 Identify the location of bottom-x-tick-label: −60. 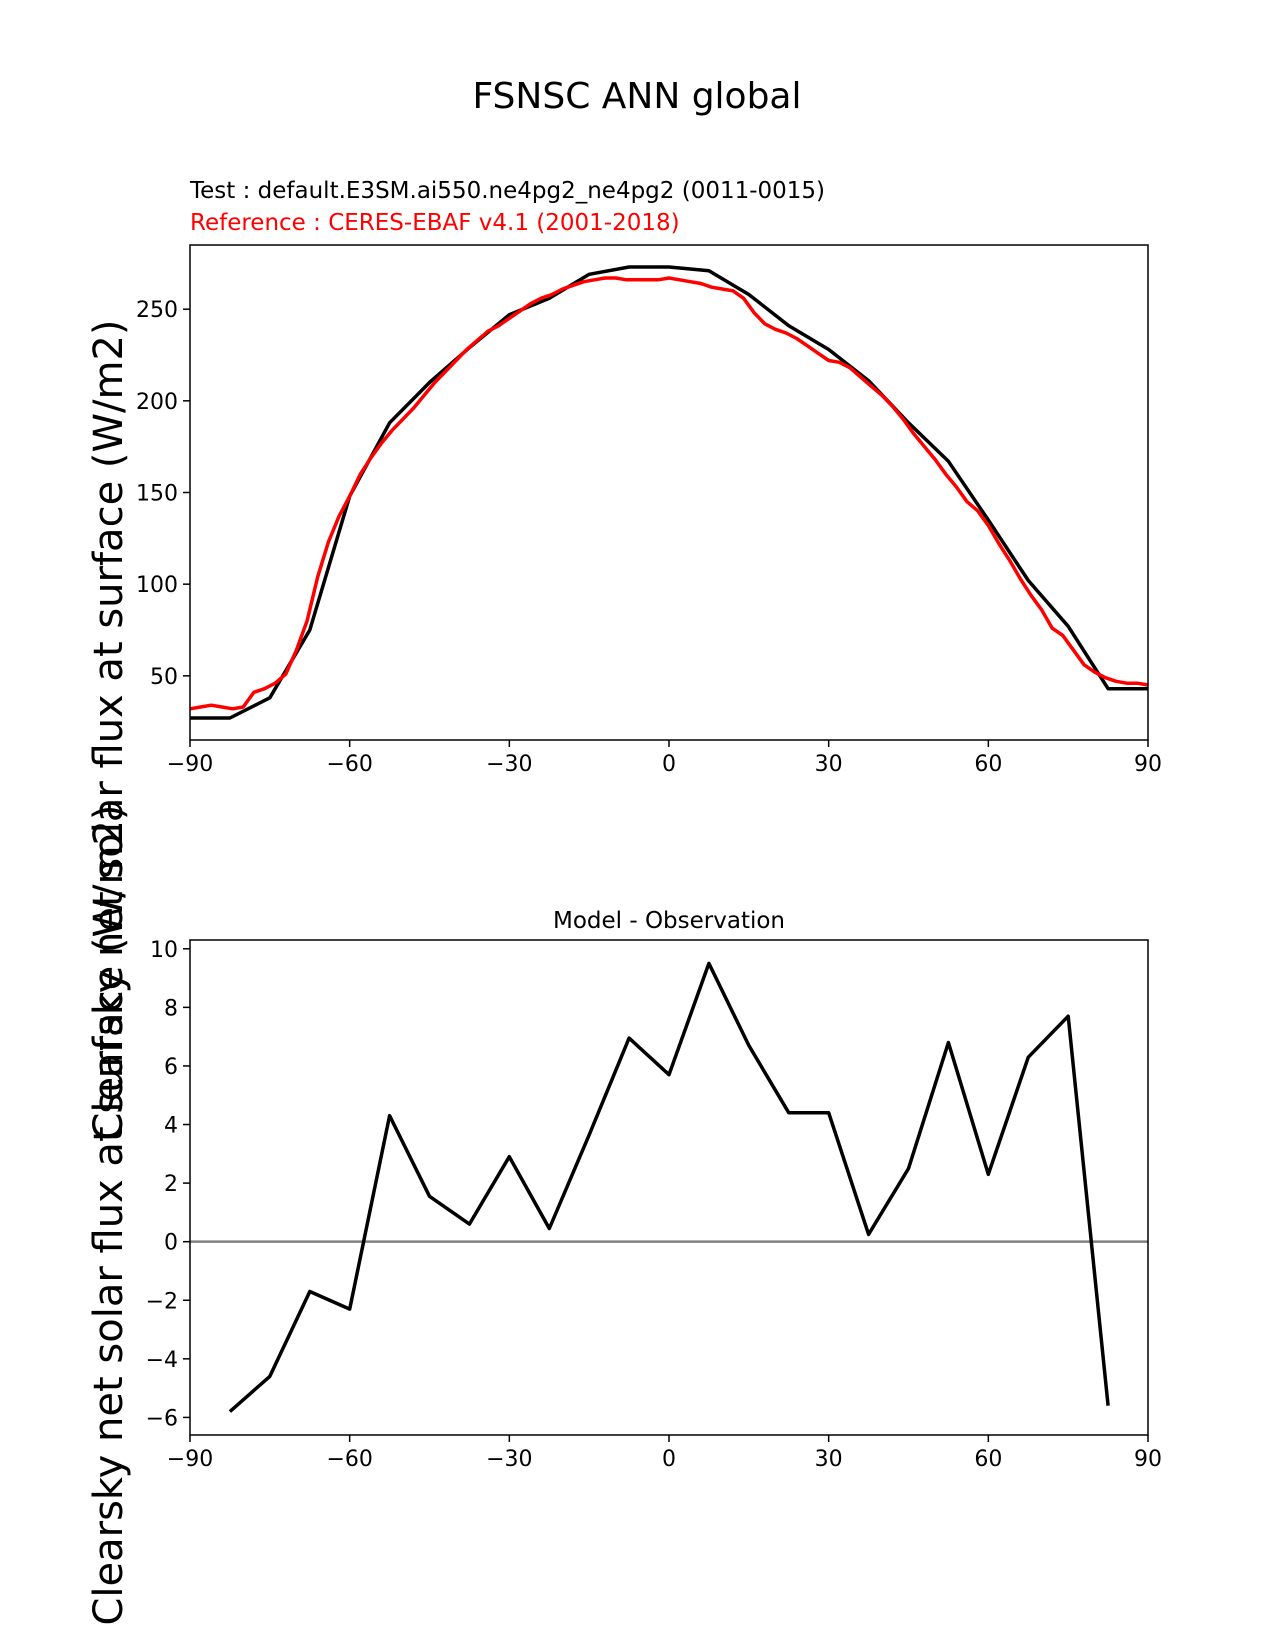
(349, 1459).